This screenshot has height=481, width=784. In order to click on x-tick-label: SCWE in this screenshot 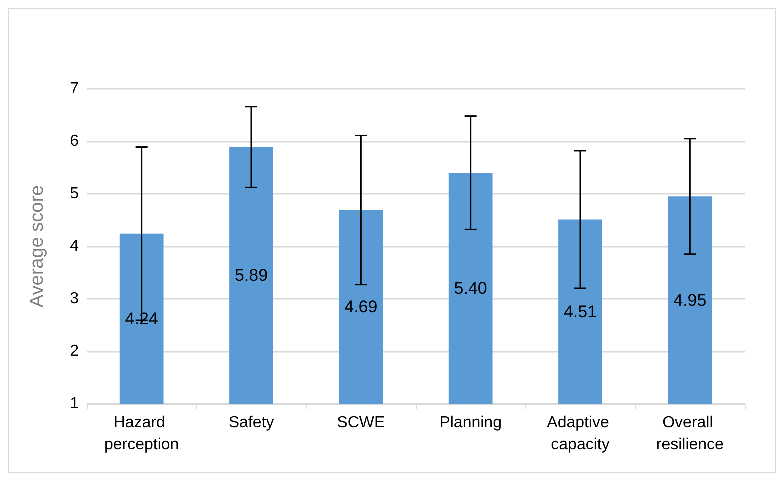, I will do `click(361, 423)`.